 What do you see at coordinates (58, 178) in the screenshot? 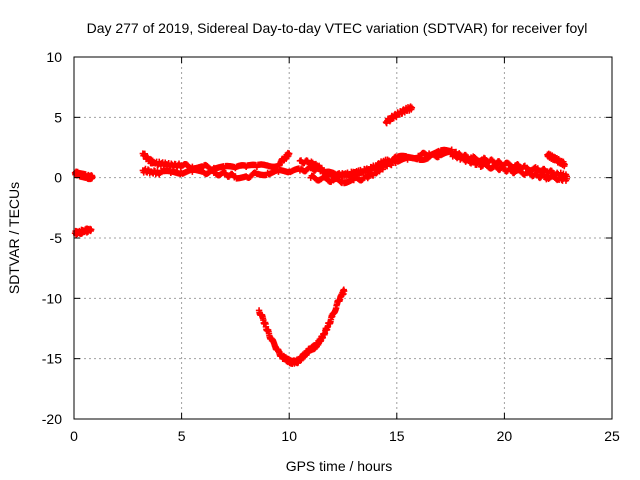
I see `y-tick-label: 0` at bounding box center [58, 178].